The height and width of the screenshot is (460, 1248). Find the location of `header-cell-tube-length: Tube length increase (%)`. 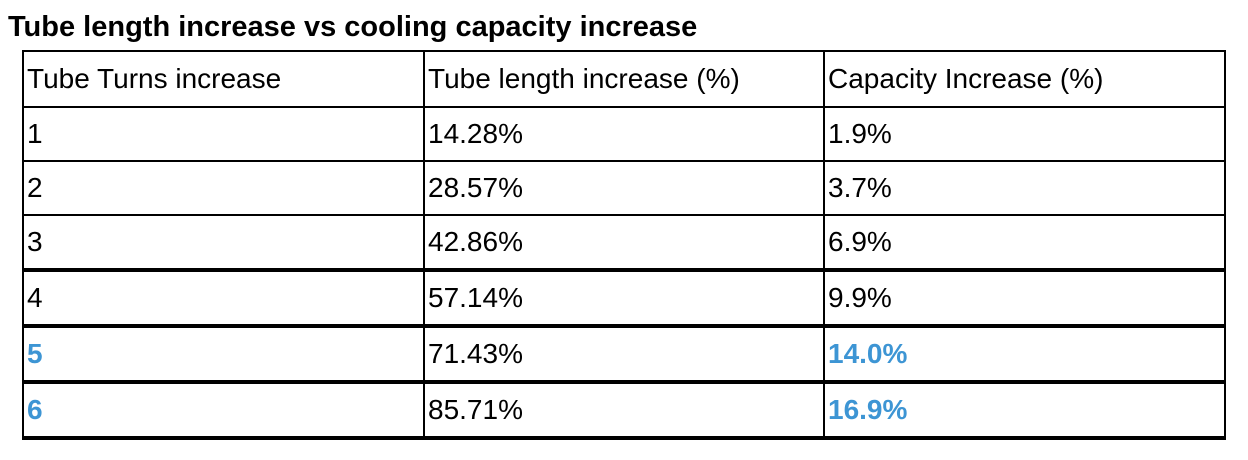

header-cell-tube-length: Tube length increase (%) is located at coordinates (624, 79).